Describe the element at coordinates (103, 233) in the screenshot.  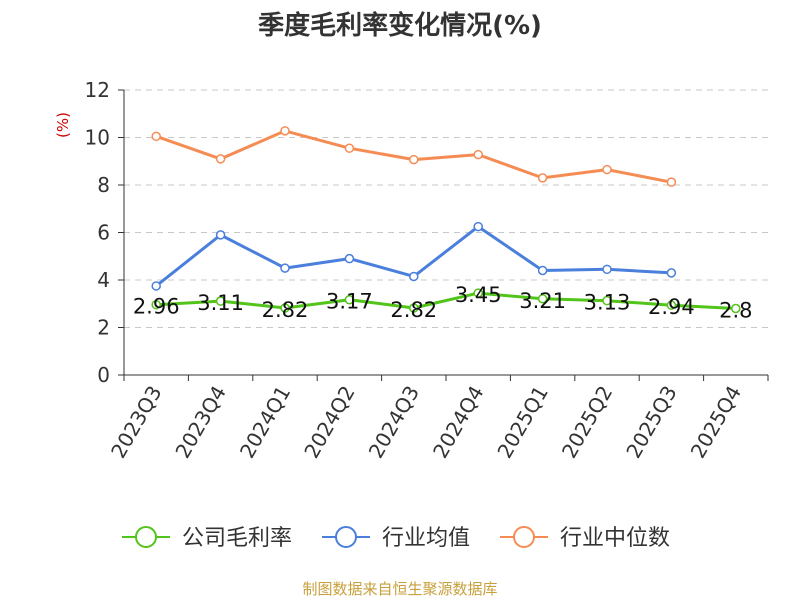
I see `y-tick-label: 6` at that location.